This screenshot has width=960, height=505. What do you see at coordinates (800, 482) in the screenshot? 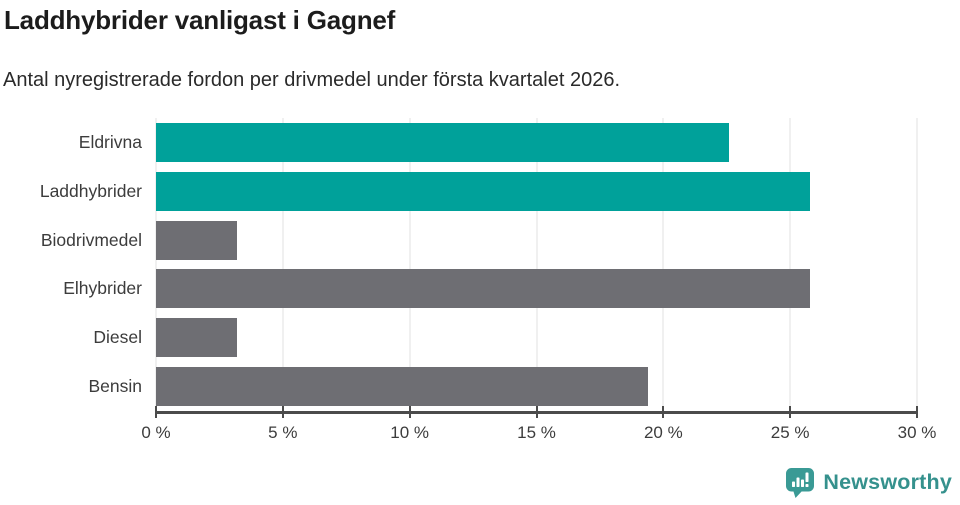
I see `newsworthy-logo-icon` at bounding box center [800, 482].